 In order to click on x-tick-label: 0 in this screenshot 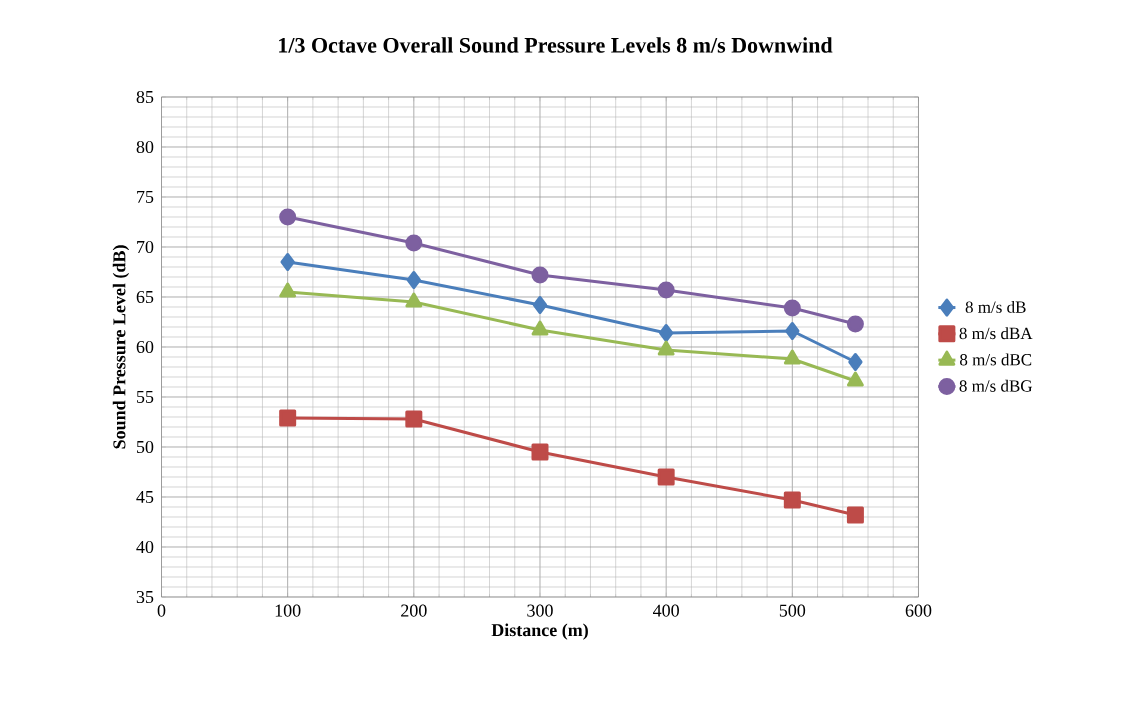, I will do `click(161, 610)`.